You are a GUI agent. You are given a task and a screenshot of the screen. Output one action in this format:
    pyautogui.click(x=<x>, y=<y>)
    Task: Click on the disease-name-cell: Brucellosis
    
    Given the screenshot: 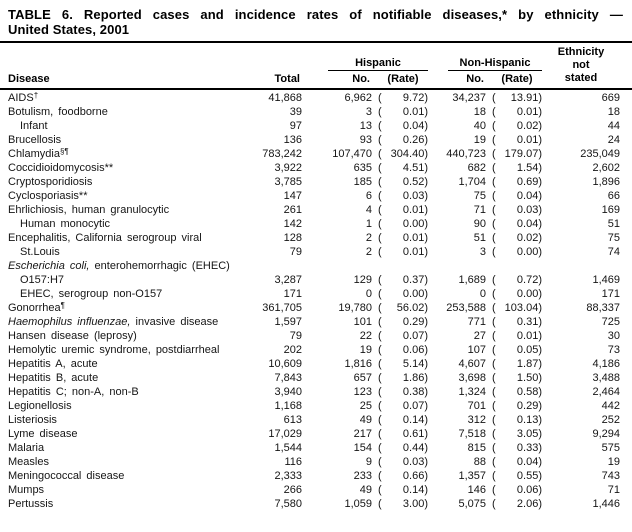 What is the action you would take?
    pyautogui.click(x=130, y=140)
    